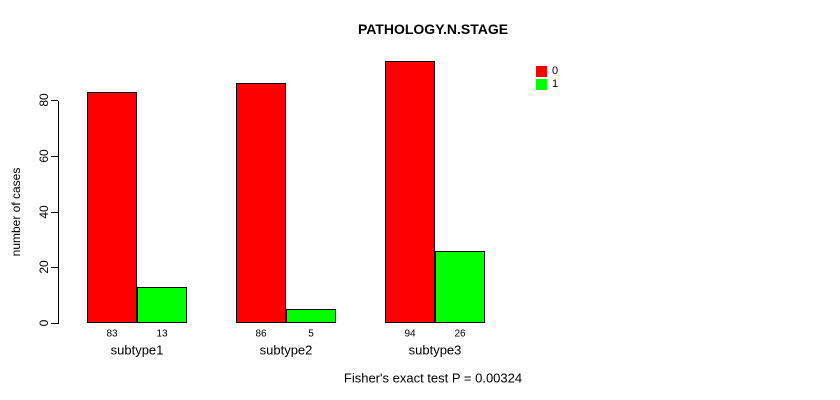  I want to click on bar-value-label-subtype3-series1: 26, so click(460, 334).